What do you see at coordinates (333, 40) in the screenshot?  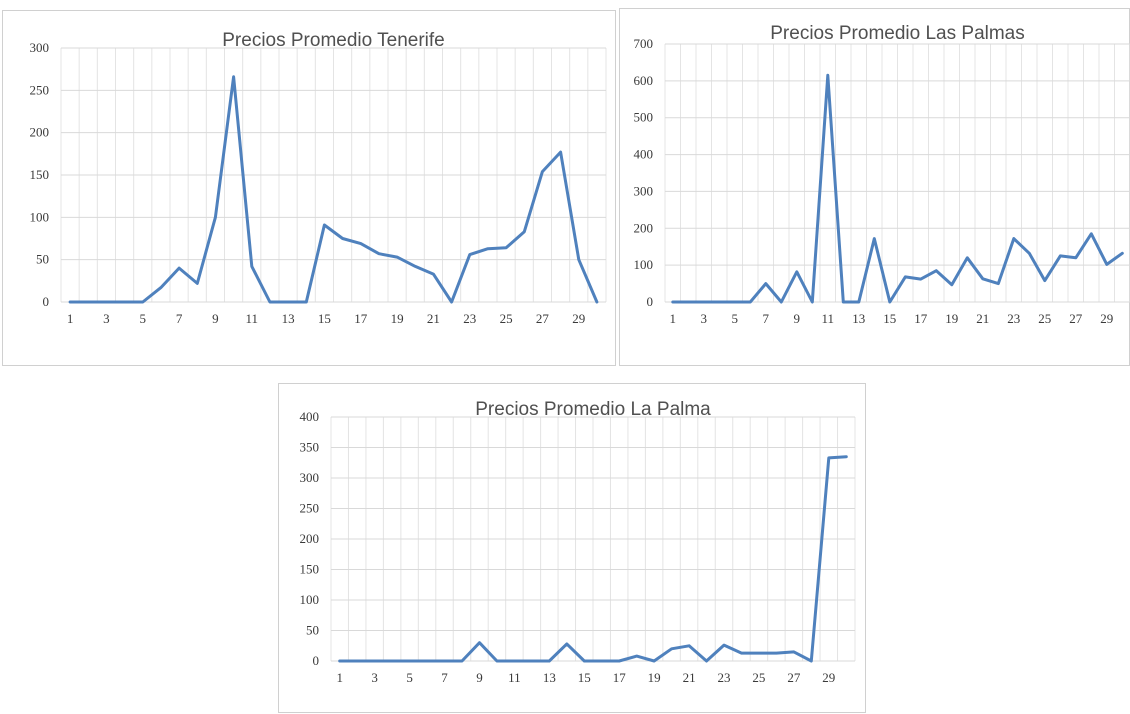 I see `chart-title: Precios Promedio Tenerife` at bounding box center [333, 40].